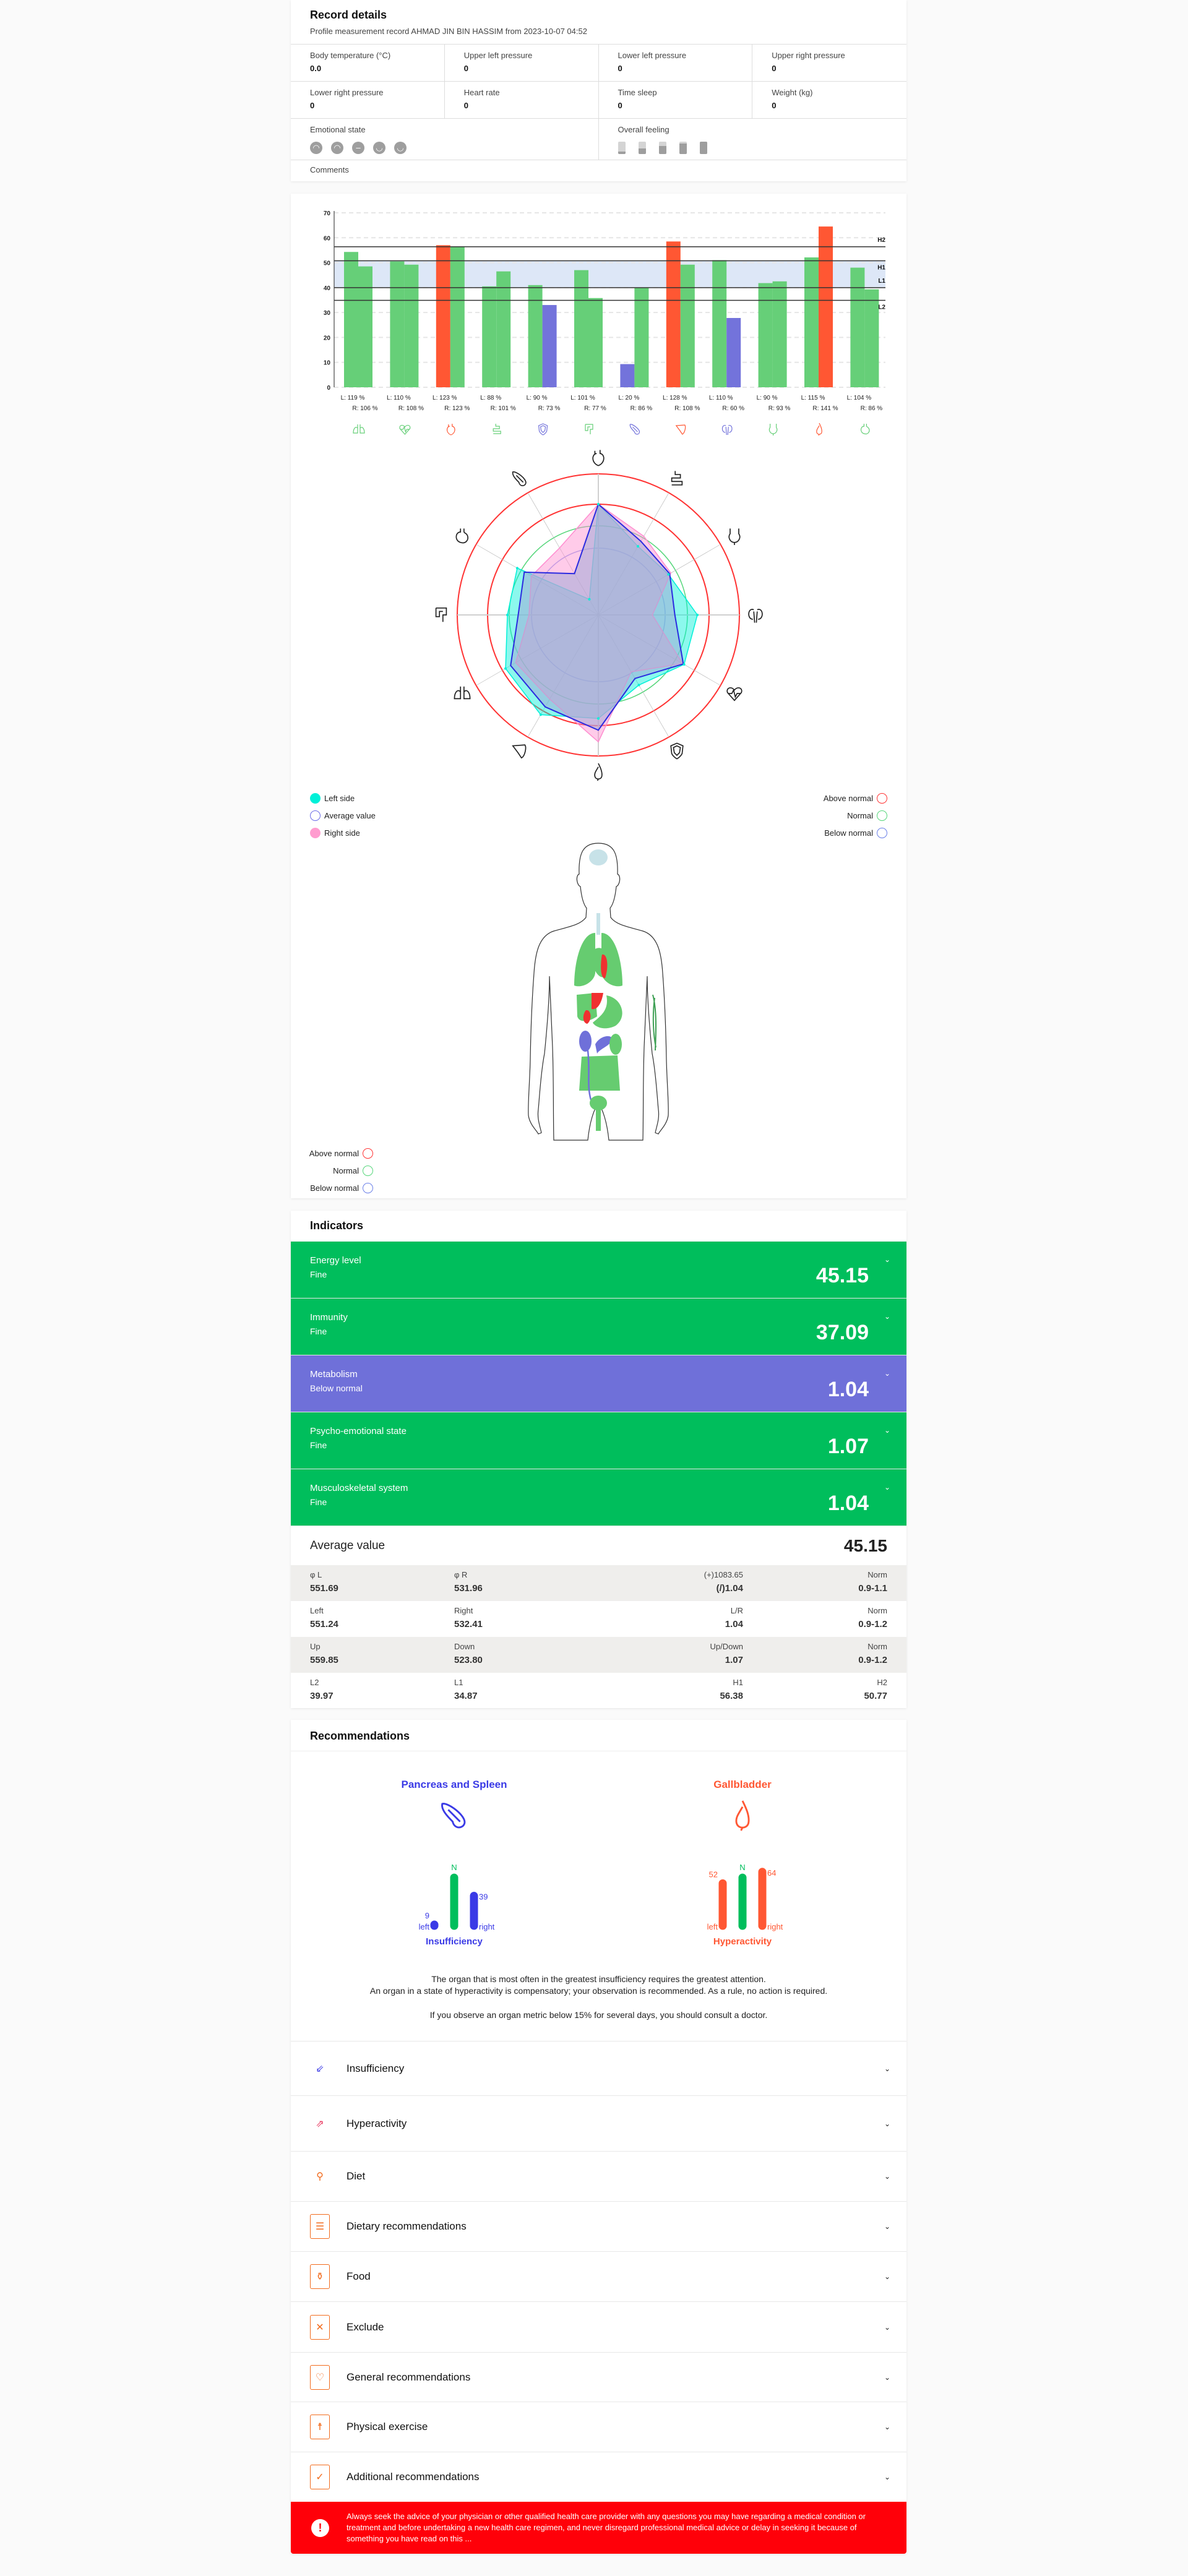 The width and height of the screenshot is (1188, 2576). I want to click on indicator-name: Psycho-emotional state, so click(358, 1431).